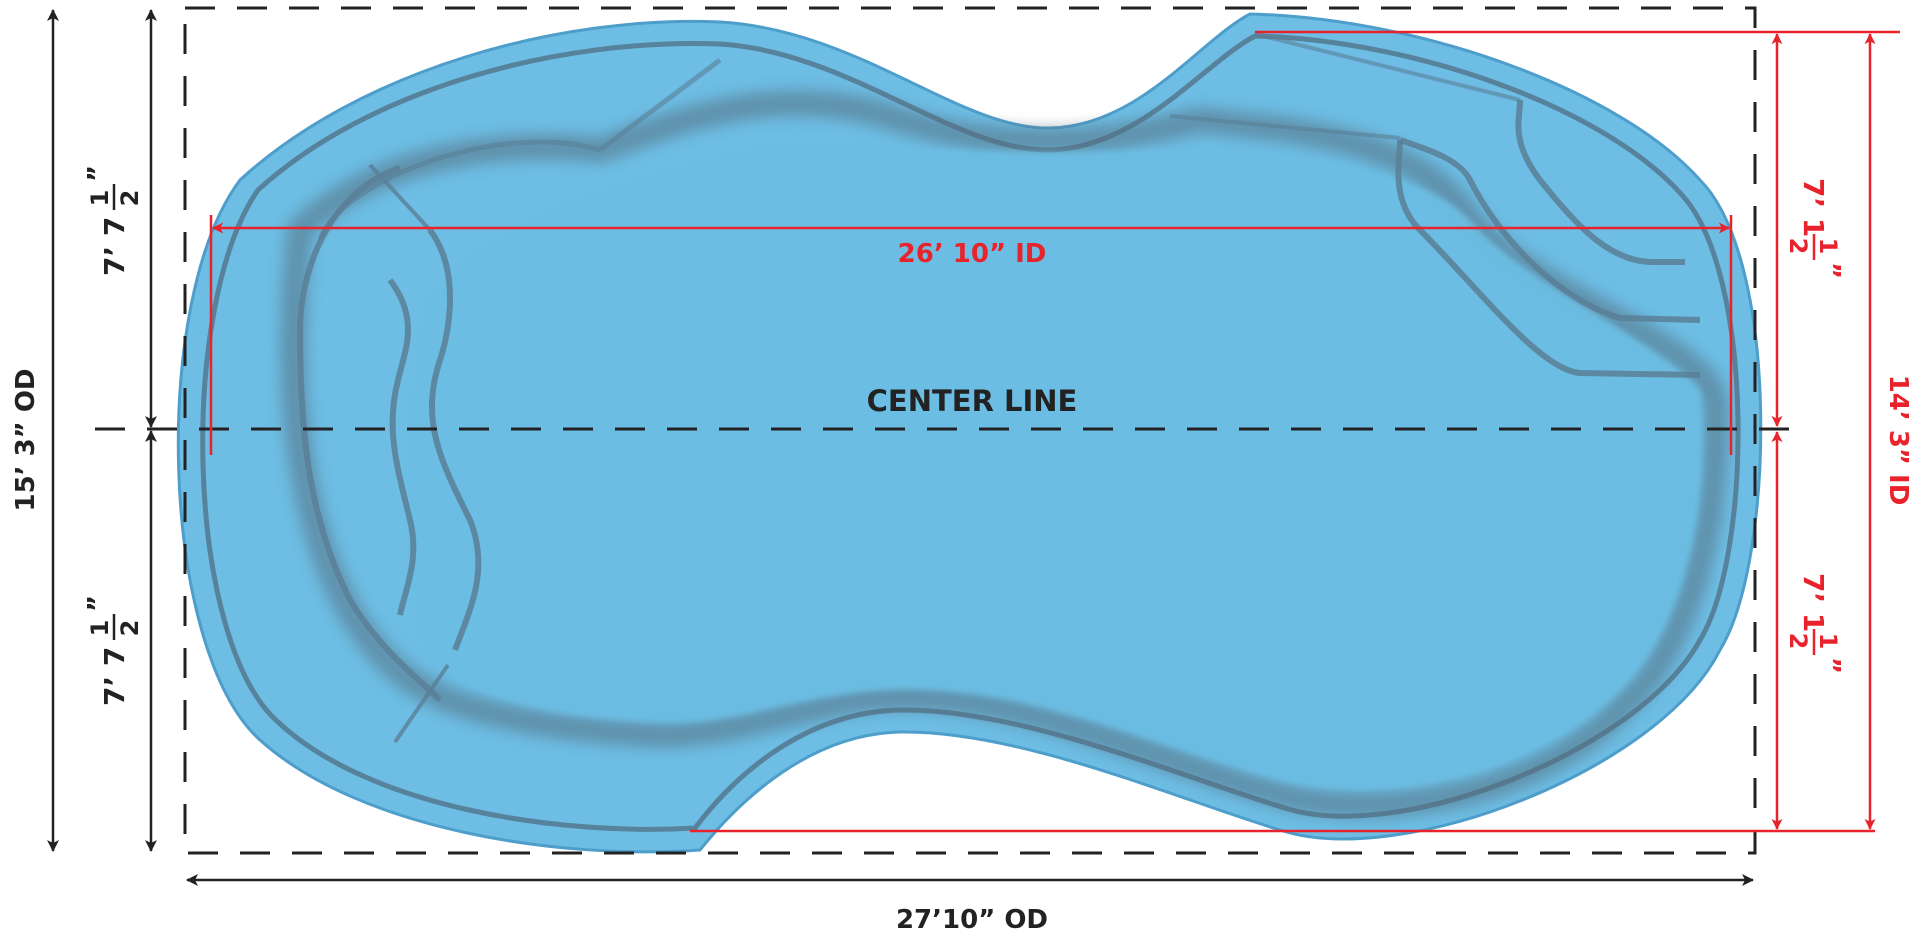 The width and height of the screenshot is (1926, 936). What do you see at coordinates (1798, 641) in the screenshot?
I see `right-lower-denominator: 2` at bounding box center [1798, 641].